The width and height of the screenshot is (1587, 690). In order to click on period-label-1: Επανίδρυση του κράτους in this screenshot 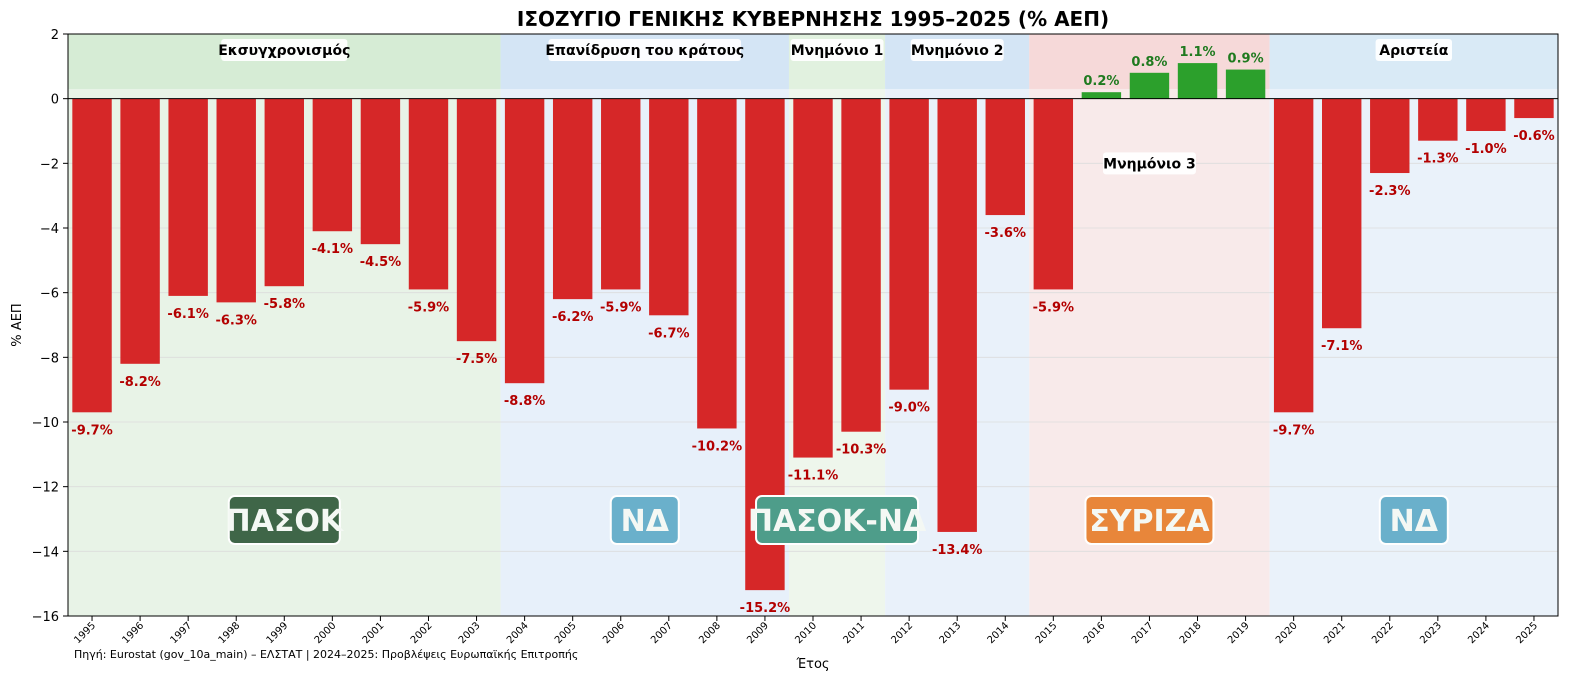, I will do `click(644, 51)`.